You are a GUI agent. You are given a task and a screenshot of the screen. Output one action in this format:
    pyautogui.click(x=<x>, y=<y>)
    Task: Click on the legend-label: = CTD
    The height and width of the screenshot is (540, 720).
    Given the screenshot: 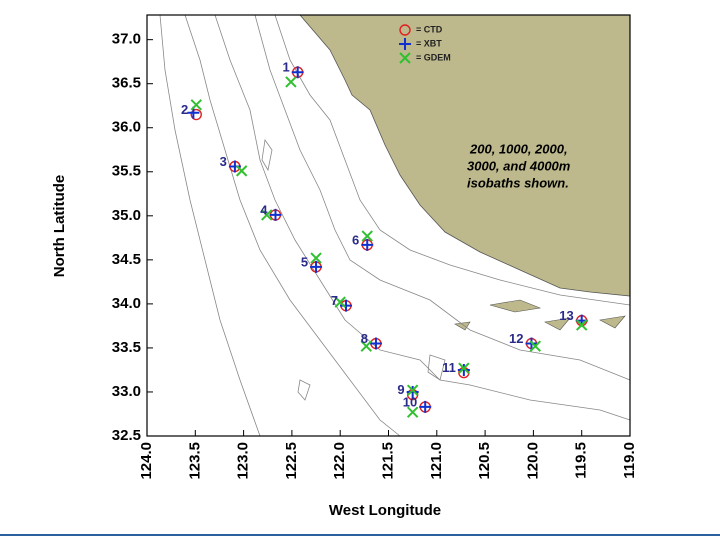 What is the action you would take?
    pyautogui.click(x=429, y=29)
    